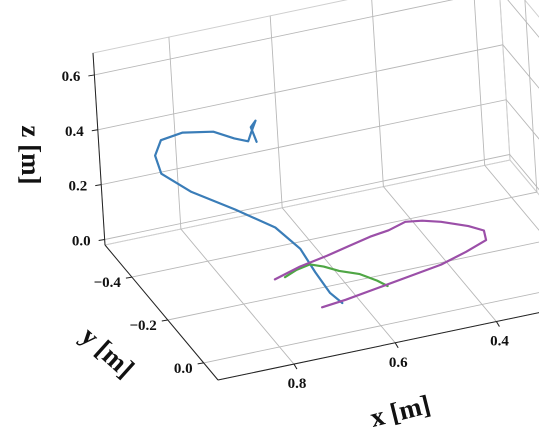 Image resolution: width=539 pixels, height=434 pixels. What do you see at coordinates (108, 283) in the screenshot?
I see `y-tick-label-0: −0.4` at bounding box center [108, 283].